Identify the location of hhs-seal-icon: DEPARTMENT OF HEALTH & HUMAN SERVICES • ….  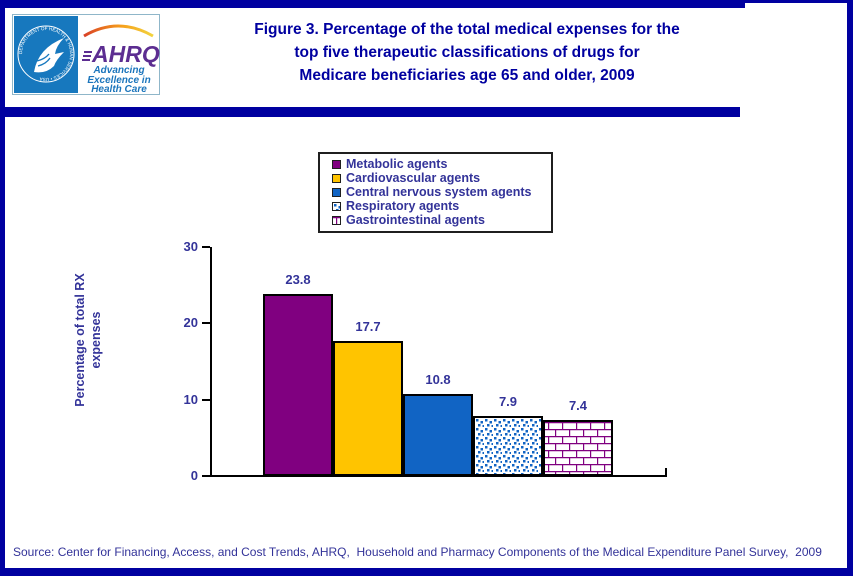
(46, 54).